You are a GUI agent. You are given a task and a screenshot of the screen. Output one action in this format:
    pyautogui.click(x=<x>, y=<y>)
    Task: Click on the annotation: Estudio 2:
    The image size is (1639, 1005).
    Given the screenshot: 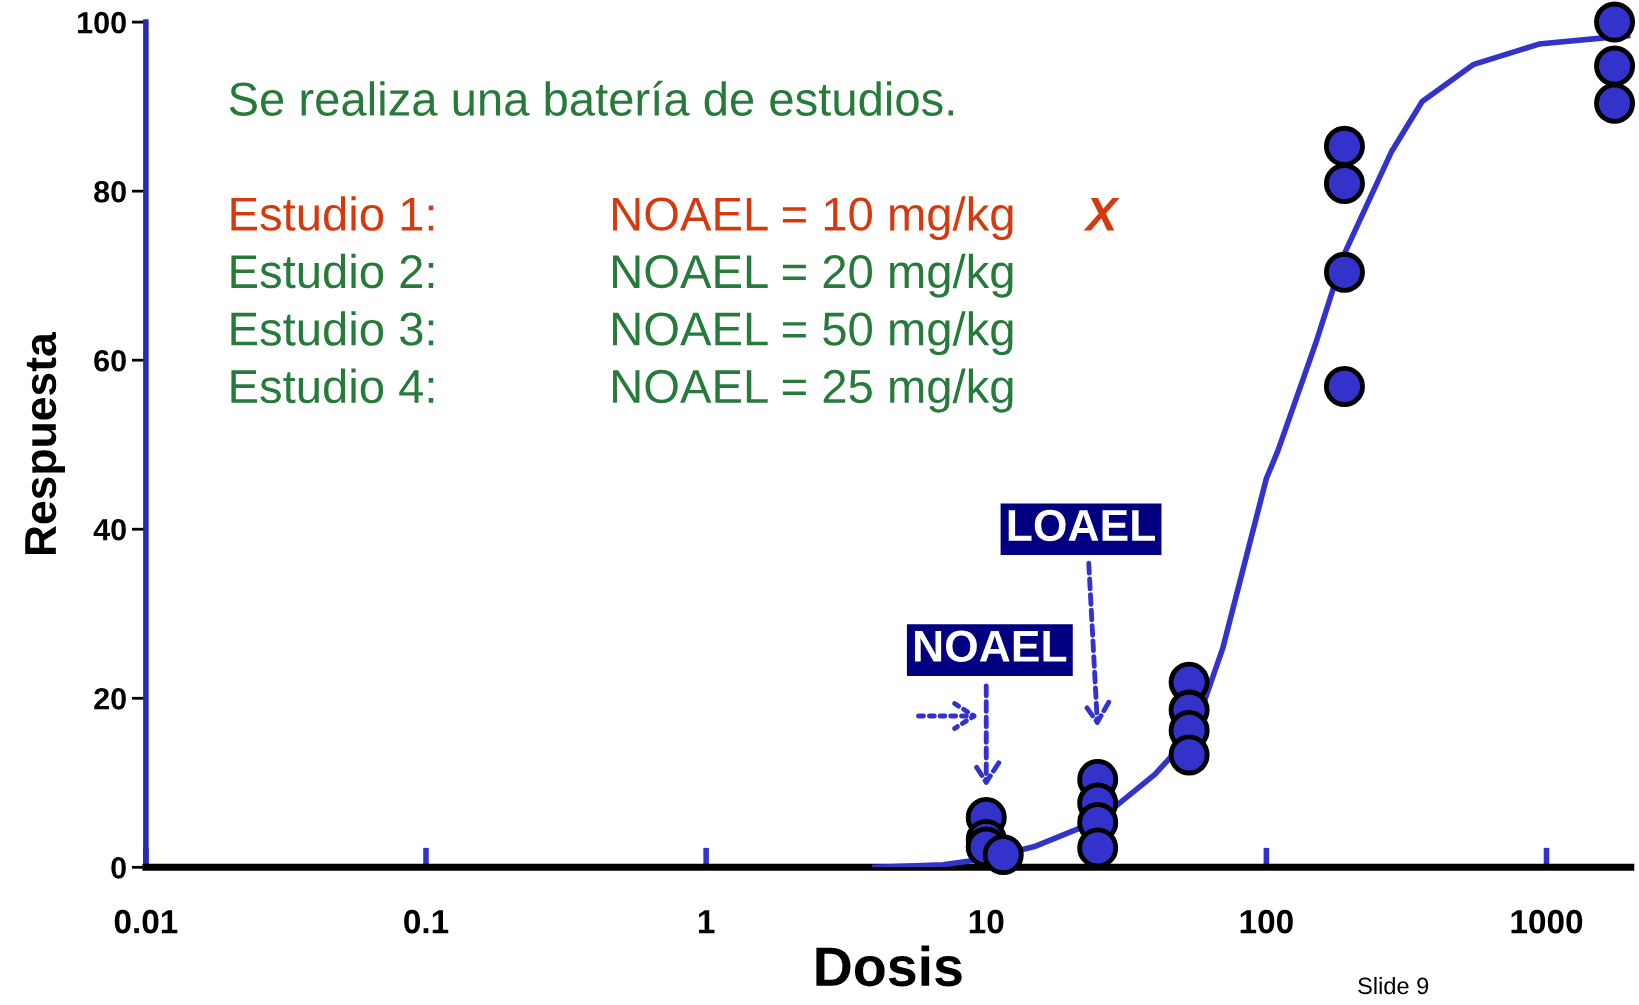 What is the action you would take?
    pyautogui.click(x=332, y=271)
    